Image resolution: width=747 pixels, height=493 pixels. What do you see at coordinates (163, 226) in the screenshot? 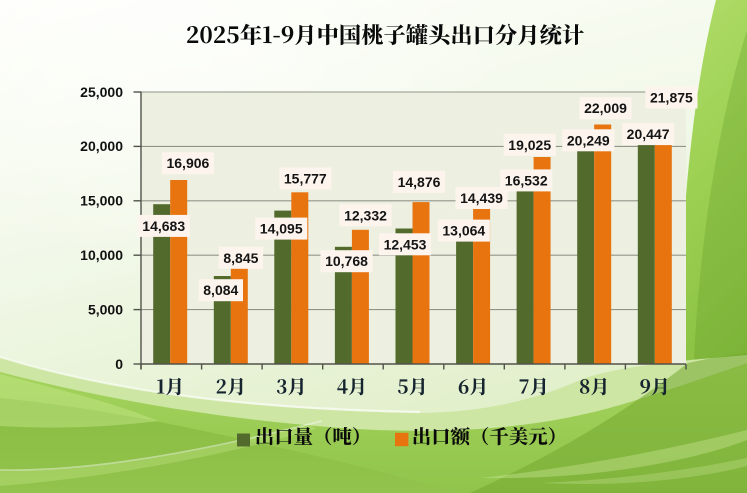
I see `svg-text: 14,683` at bounding box center [163, 226].